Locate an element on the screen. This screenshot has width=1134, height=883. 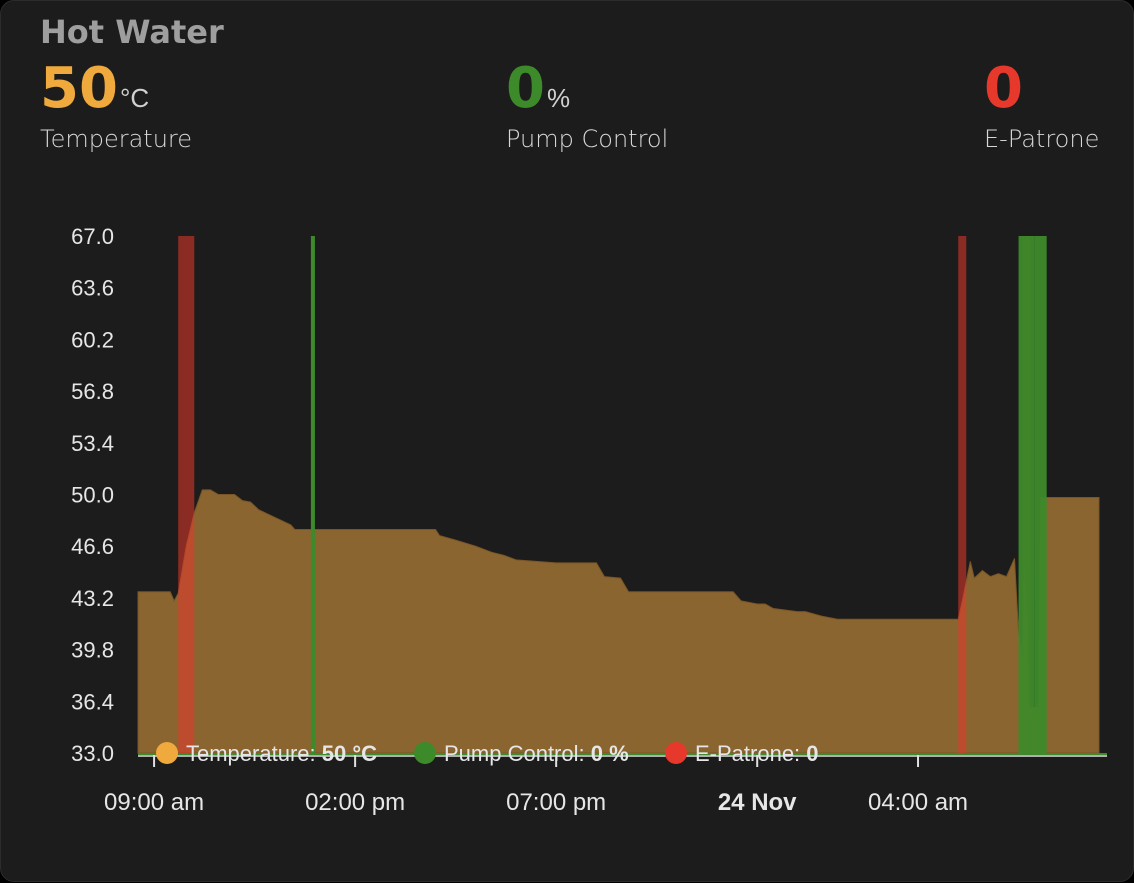
y-tick-label: 67.0 is located at coordinates (92, 236).